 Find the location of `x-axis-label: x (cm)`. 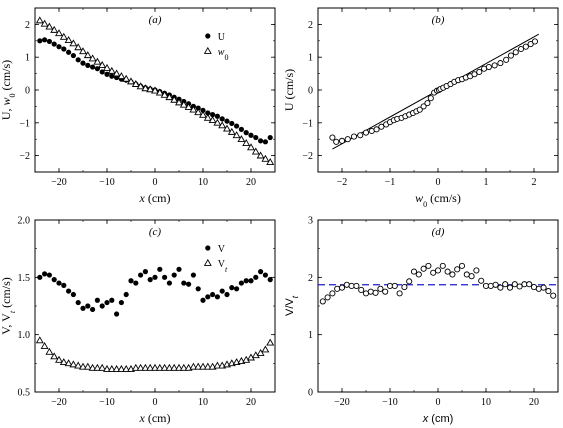

x-axis-label: x (cm) is located at coordinates (438, 419).